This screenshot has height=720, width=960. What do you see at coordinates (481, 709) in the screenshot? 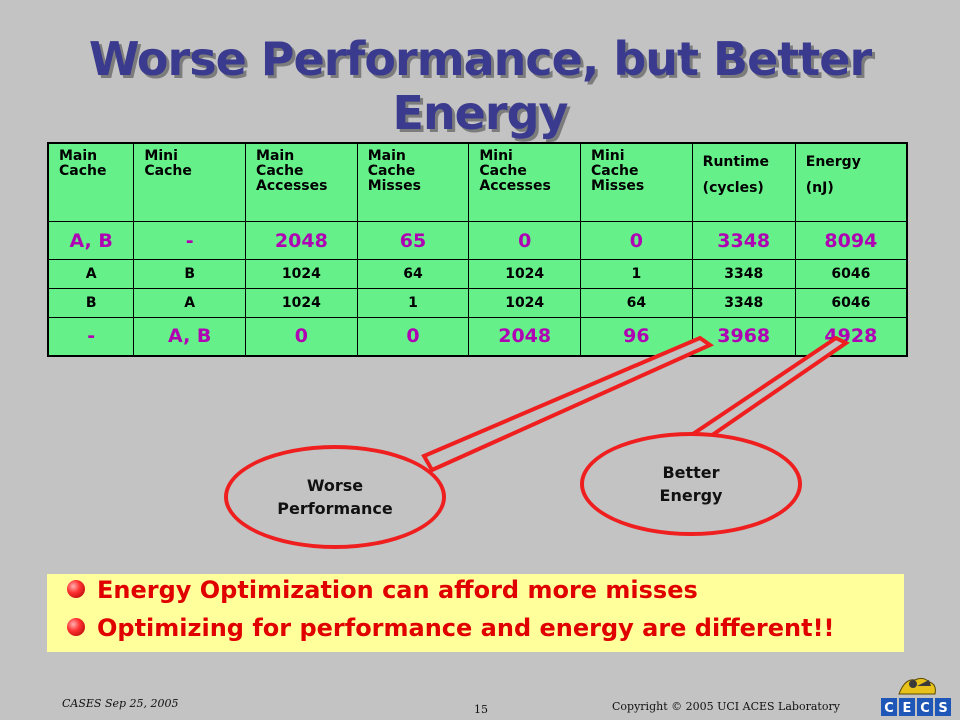
I see `page-number: 15` at bounding box center [481, 709].